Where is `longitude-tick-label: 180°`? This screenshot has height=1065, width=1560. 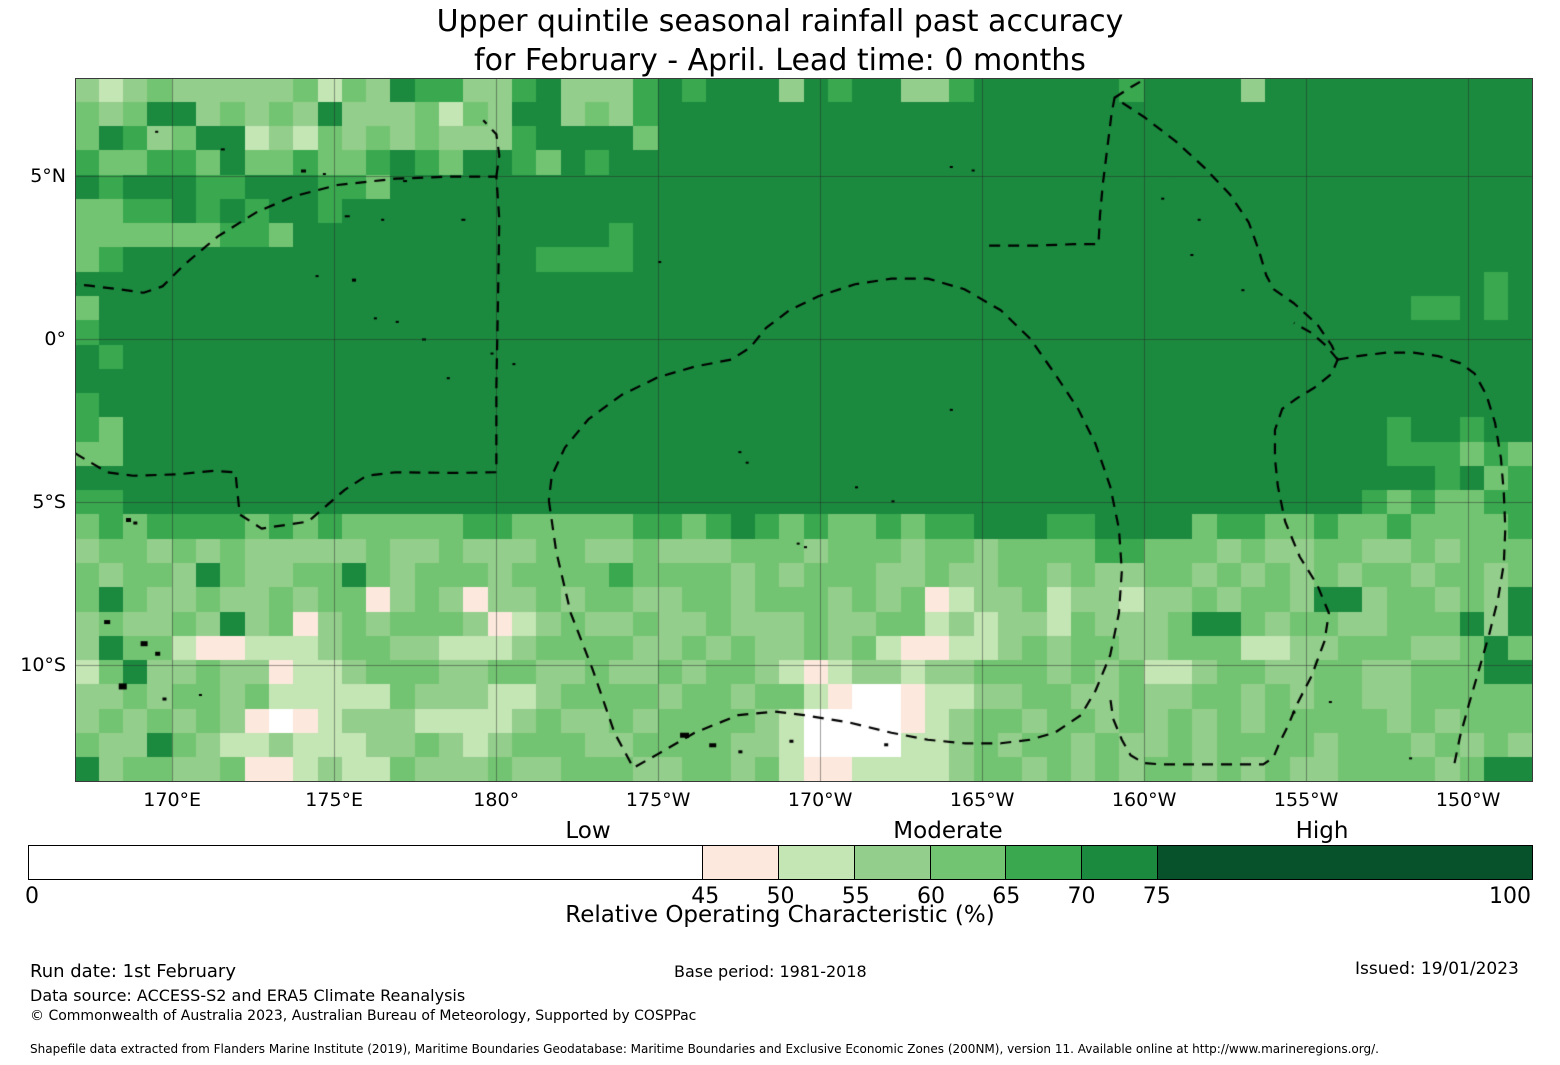
longitude-tick-label: 180° is located at coordinates (496, 800).